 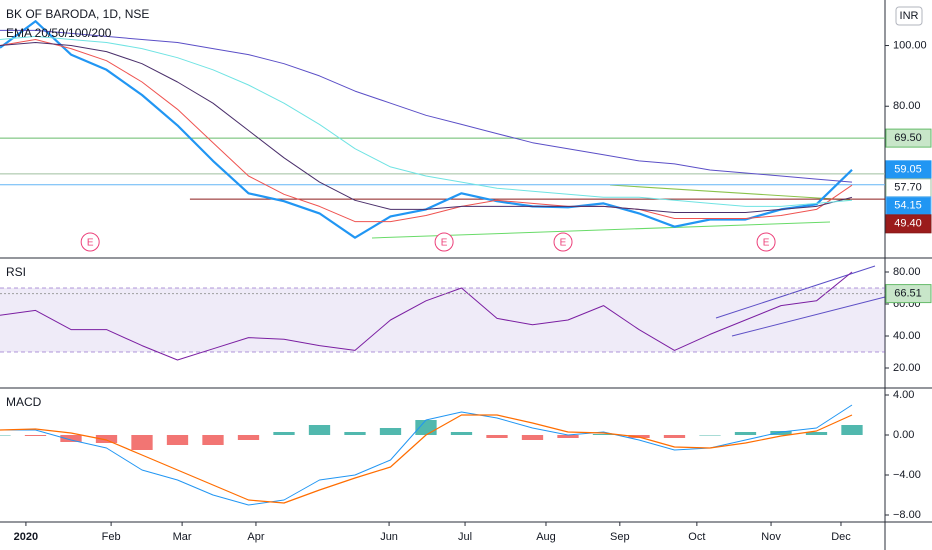 I want to click on rsi-band, so click(x=442, y=320).